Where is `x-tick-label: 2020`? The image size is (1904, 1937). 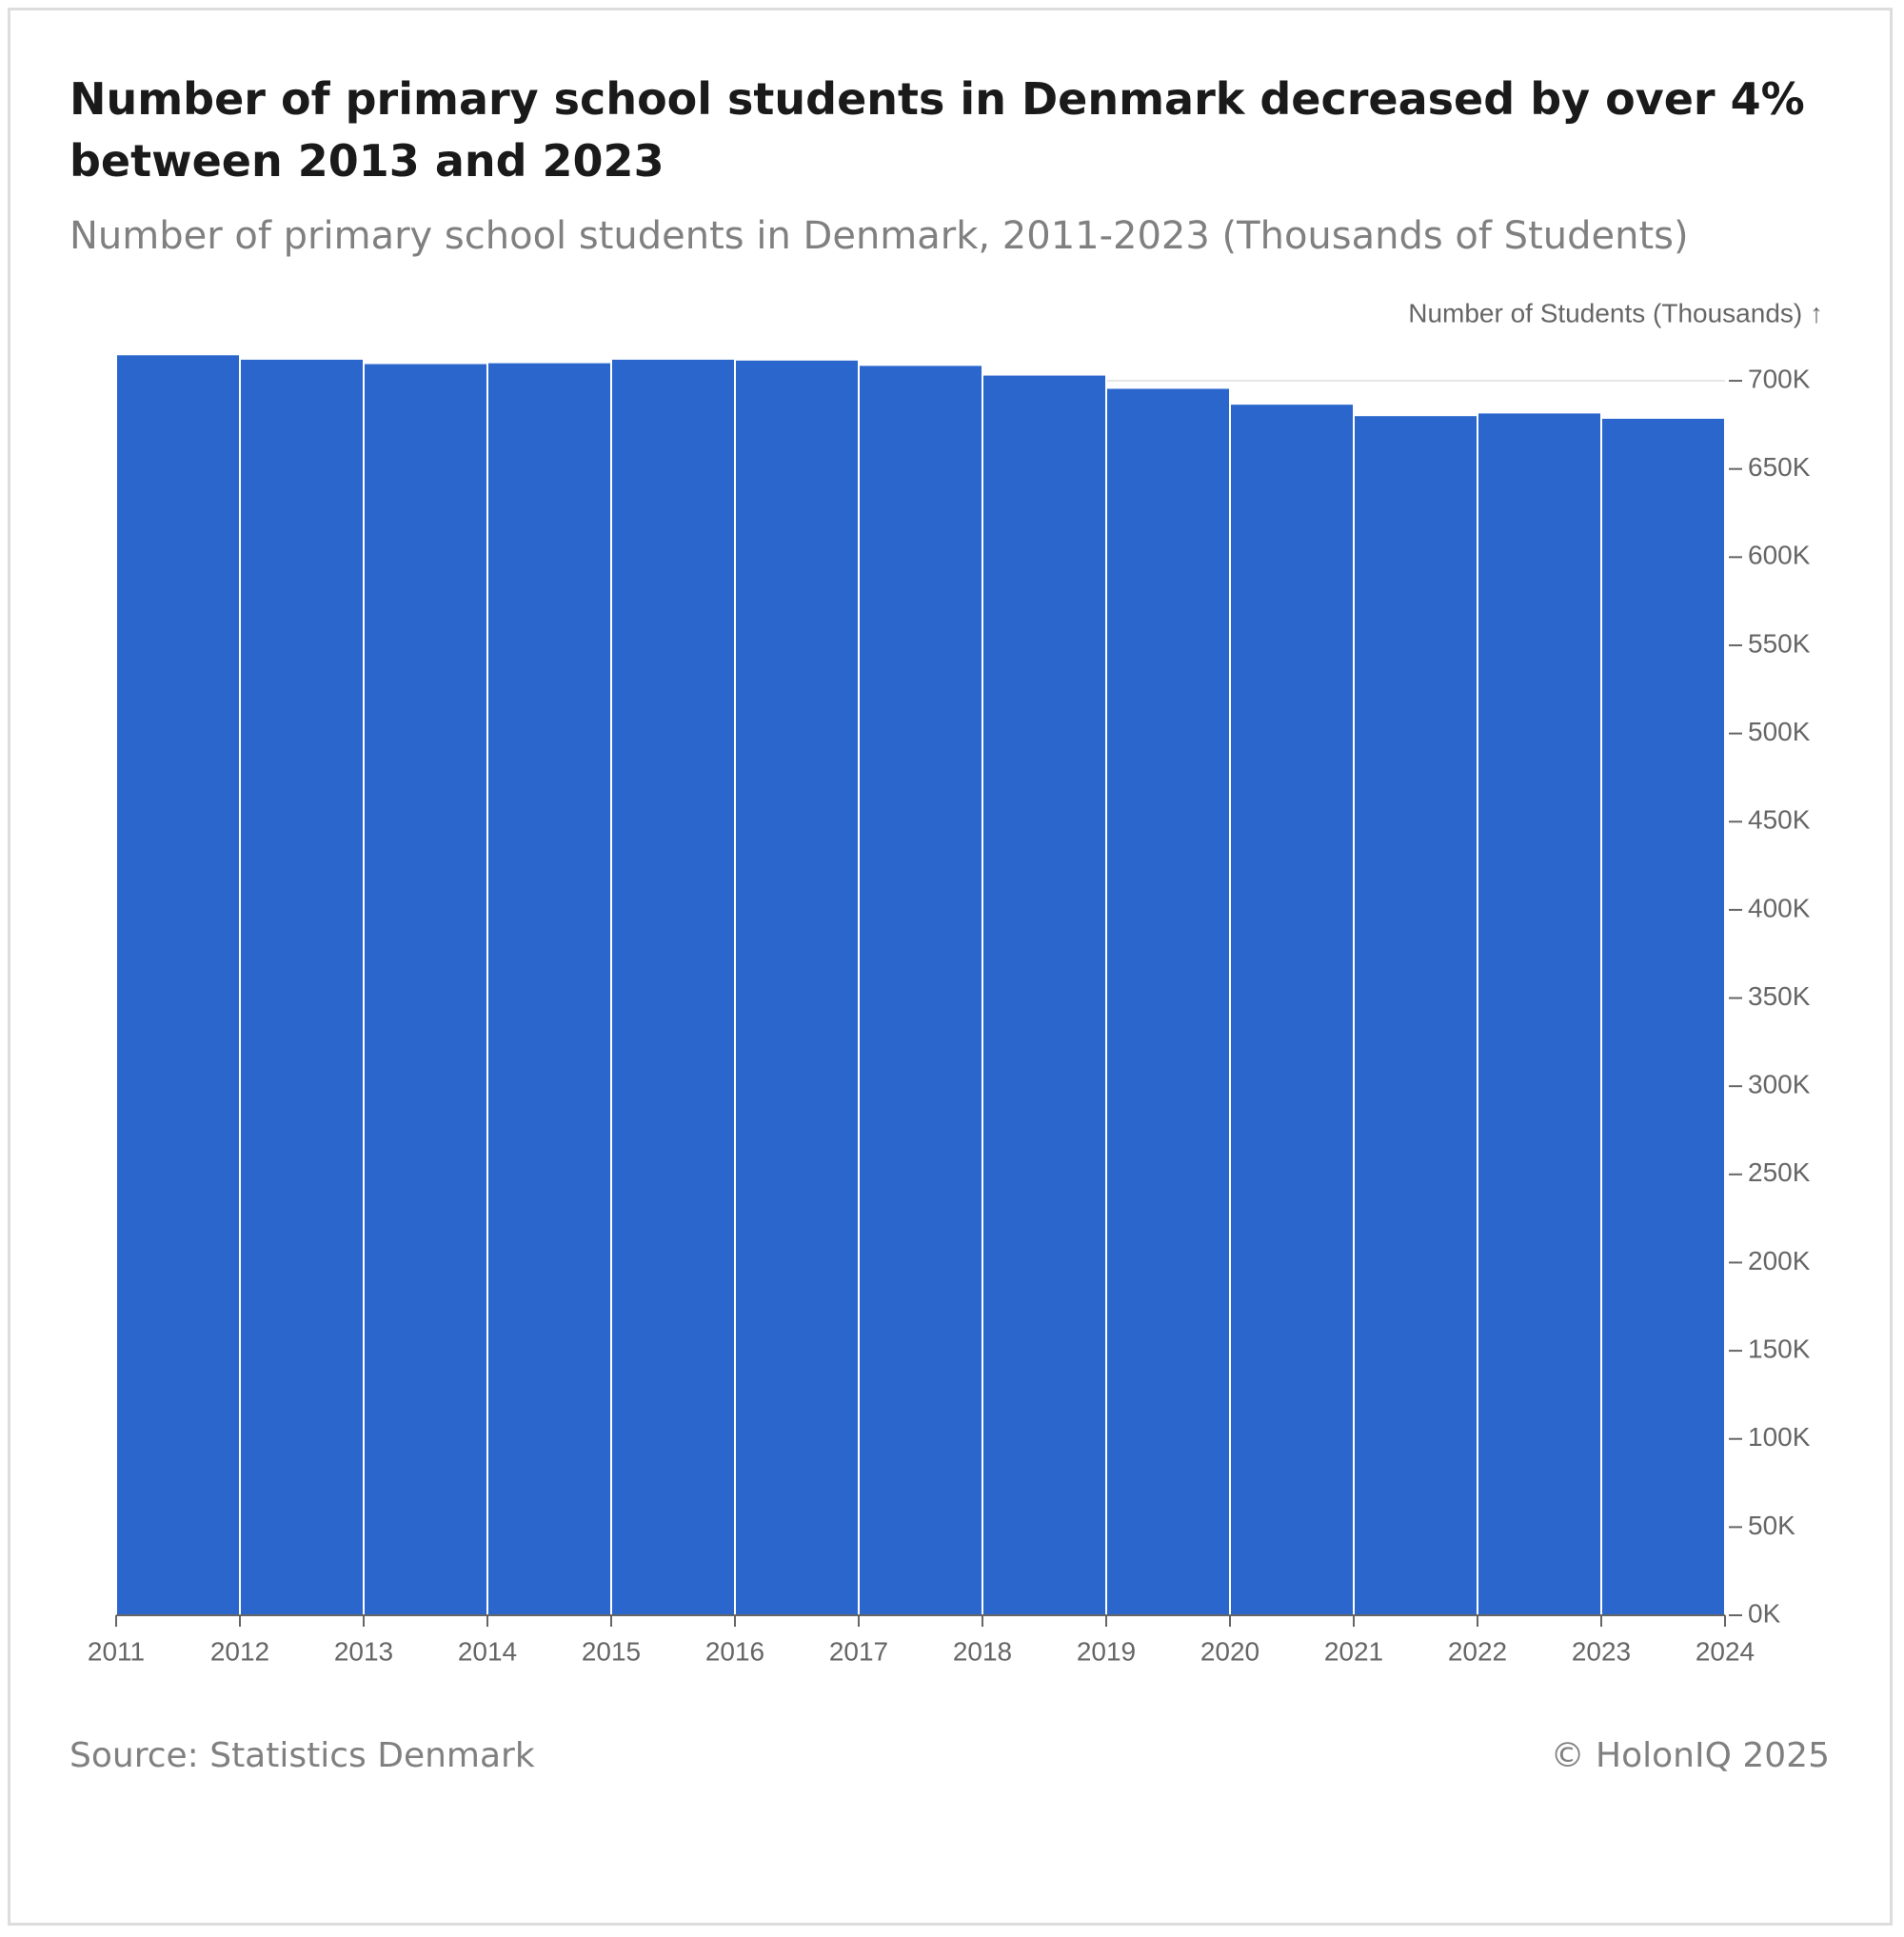 x-tick-label: 2020 is located at coordinates (1229, 1651).